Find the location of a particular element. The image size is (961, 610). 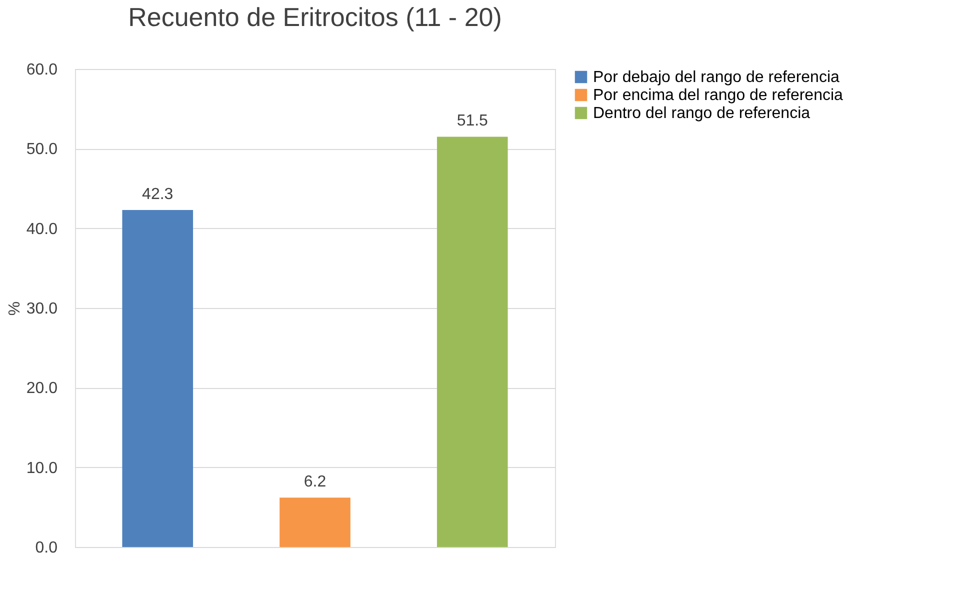

data-label: 6.2 is located at coordinates (315, 482).